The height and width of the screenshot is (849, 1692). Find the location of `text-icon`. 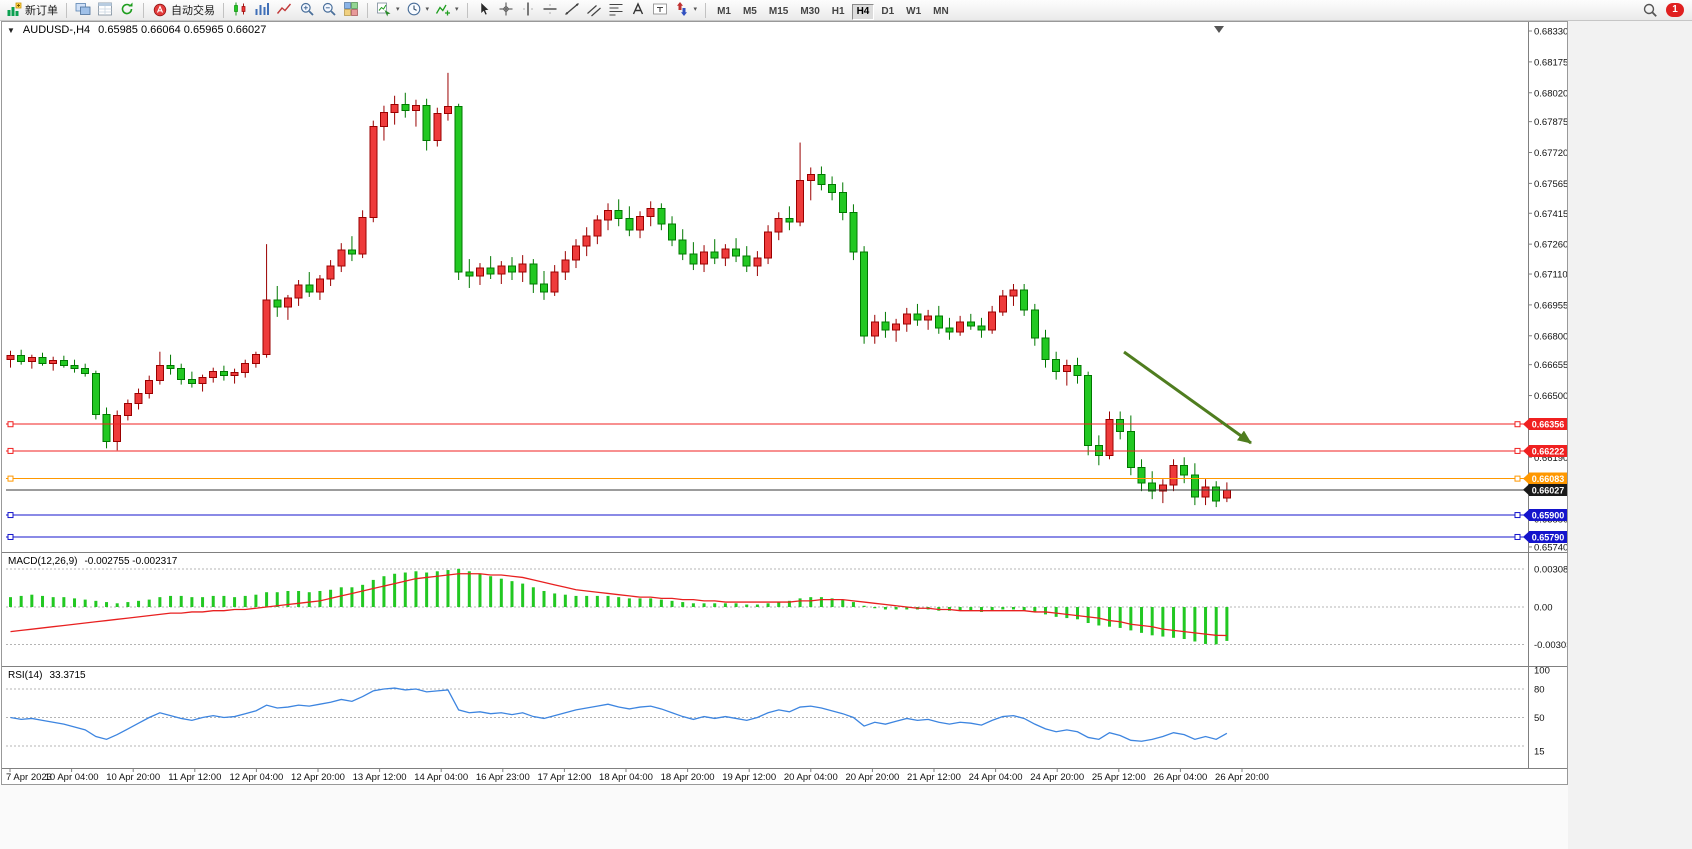

text-icon is located at coordinates (638, 9).